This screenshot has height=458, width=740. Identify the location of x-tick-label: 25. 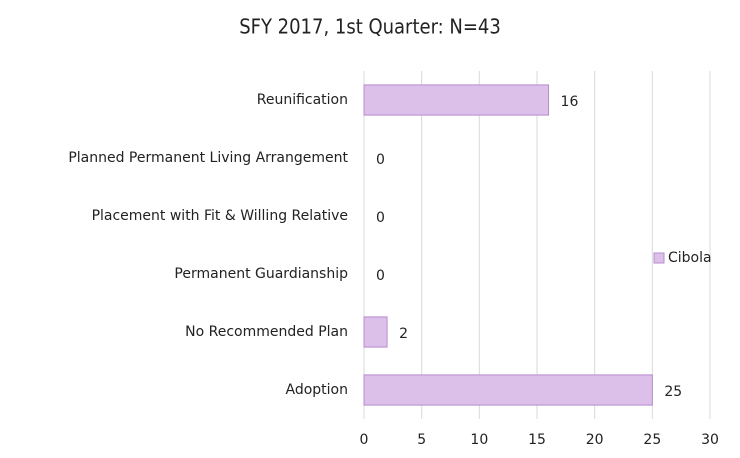
(652, 440).